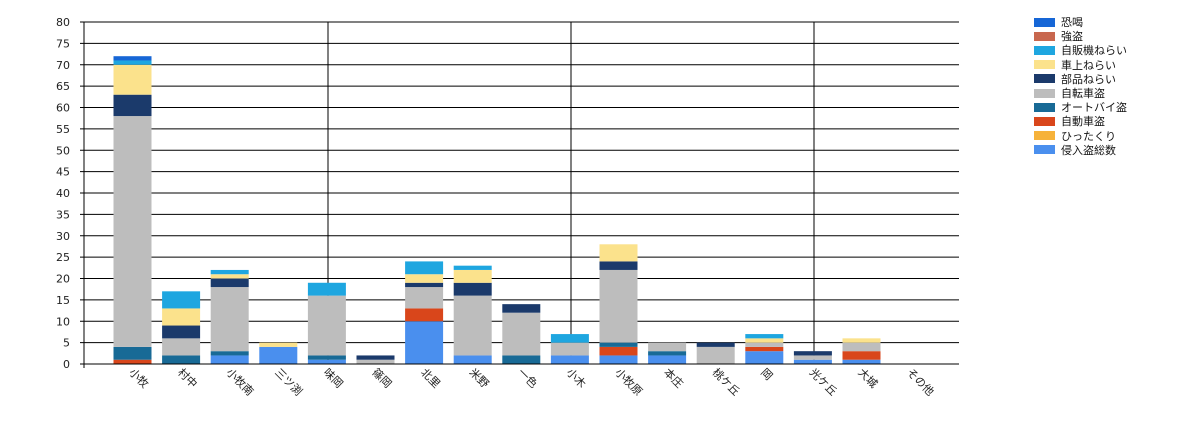 This screenshot has height=427, width=1178. What do you see at coordinates (527, 377) in the screenshot?
I see `x-tick-label: 一色` at bounding box center [527, 377].